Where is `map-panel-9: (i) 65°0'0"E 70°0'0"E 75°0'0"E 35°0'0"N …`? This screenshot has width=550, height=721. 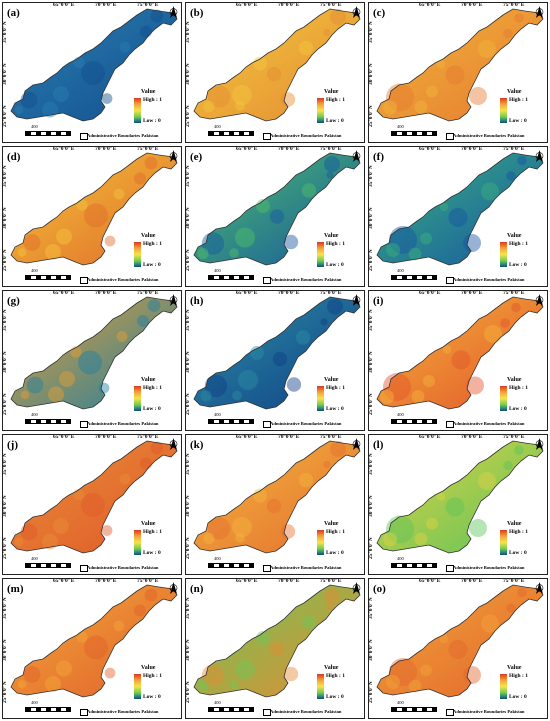 map-panel-9: (i) 65°0'0"E 70°0'0"E 75°0'0"E 35°0'0"N … is located at coordinates (458, 360).